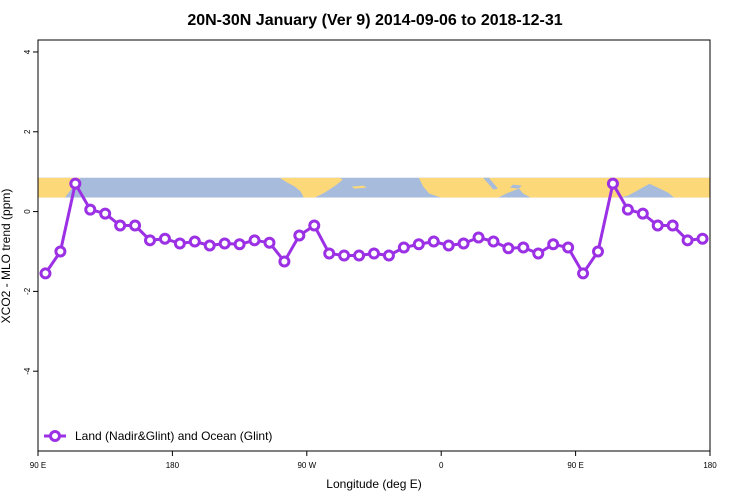  I want to click on land-asia-left, so click(59, 187).